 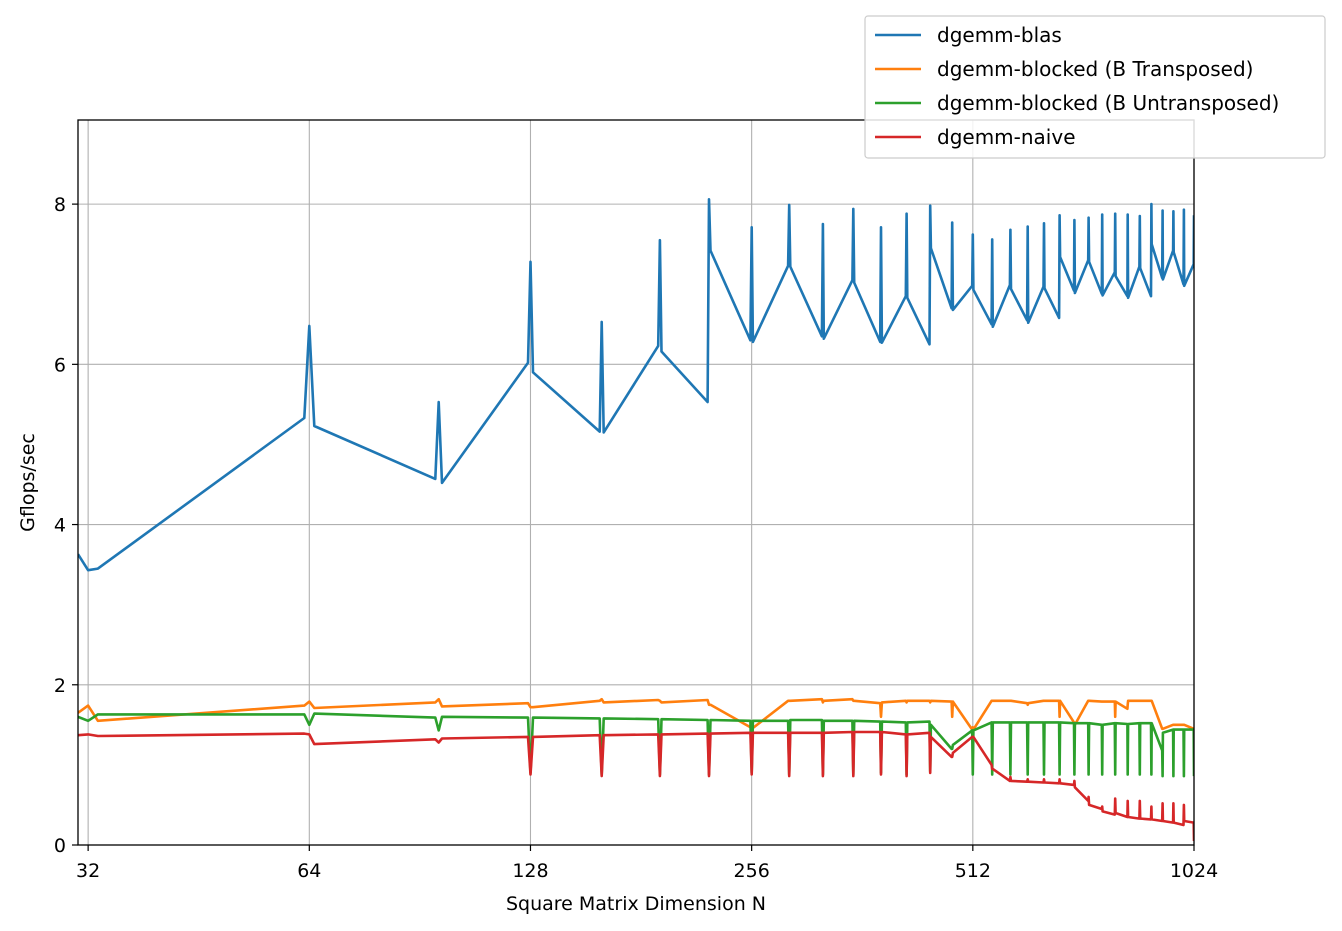 I want to click on y-tick-label: 8, so click(x=60, y=205).